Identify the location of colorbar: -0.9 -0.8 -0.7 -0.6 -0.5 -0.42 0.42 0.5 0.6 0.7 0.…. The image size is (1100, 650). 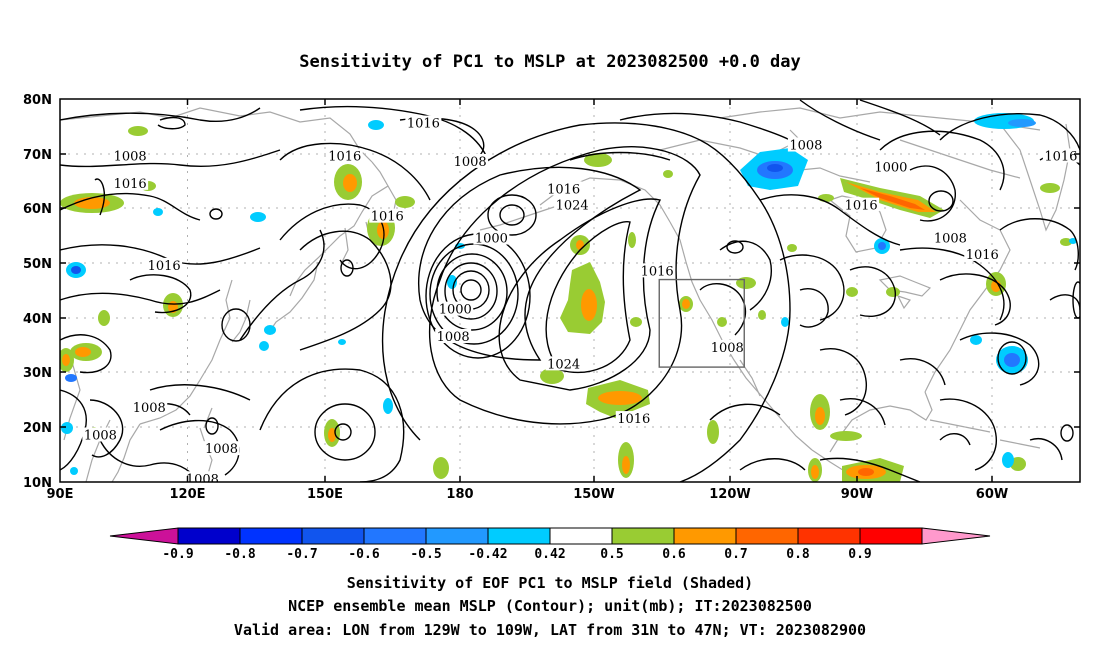
(550, 544).